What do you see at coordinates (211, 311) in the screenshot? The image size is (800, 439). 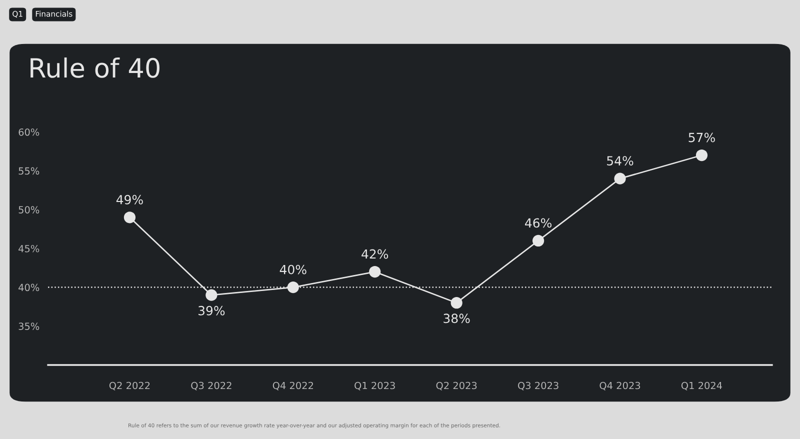 I see `data-label: 39%` at bounding box center [211, 311].